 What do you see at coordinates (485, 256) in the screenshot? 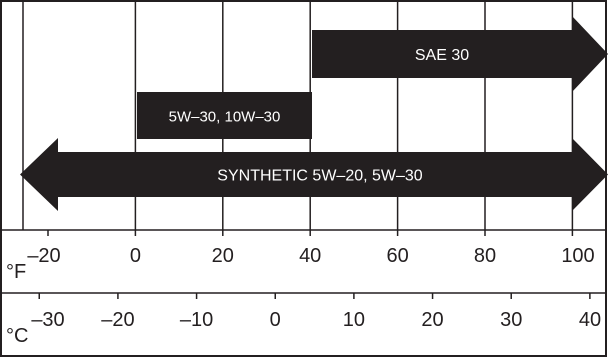
I see `f-tick-label: 80` at bounding box center [485, 256].